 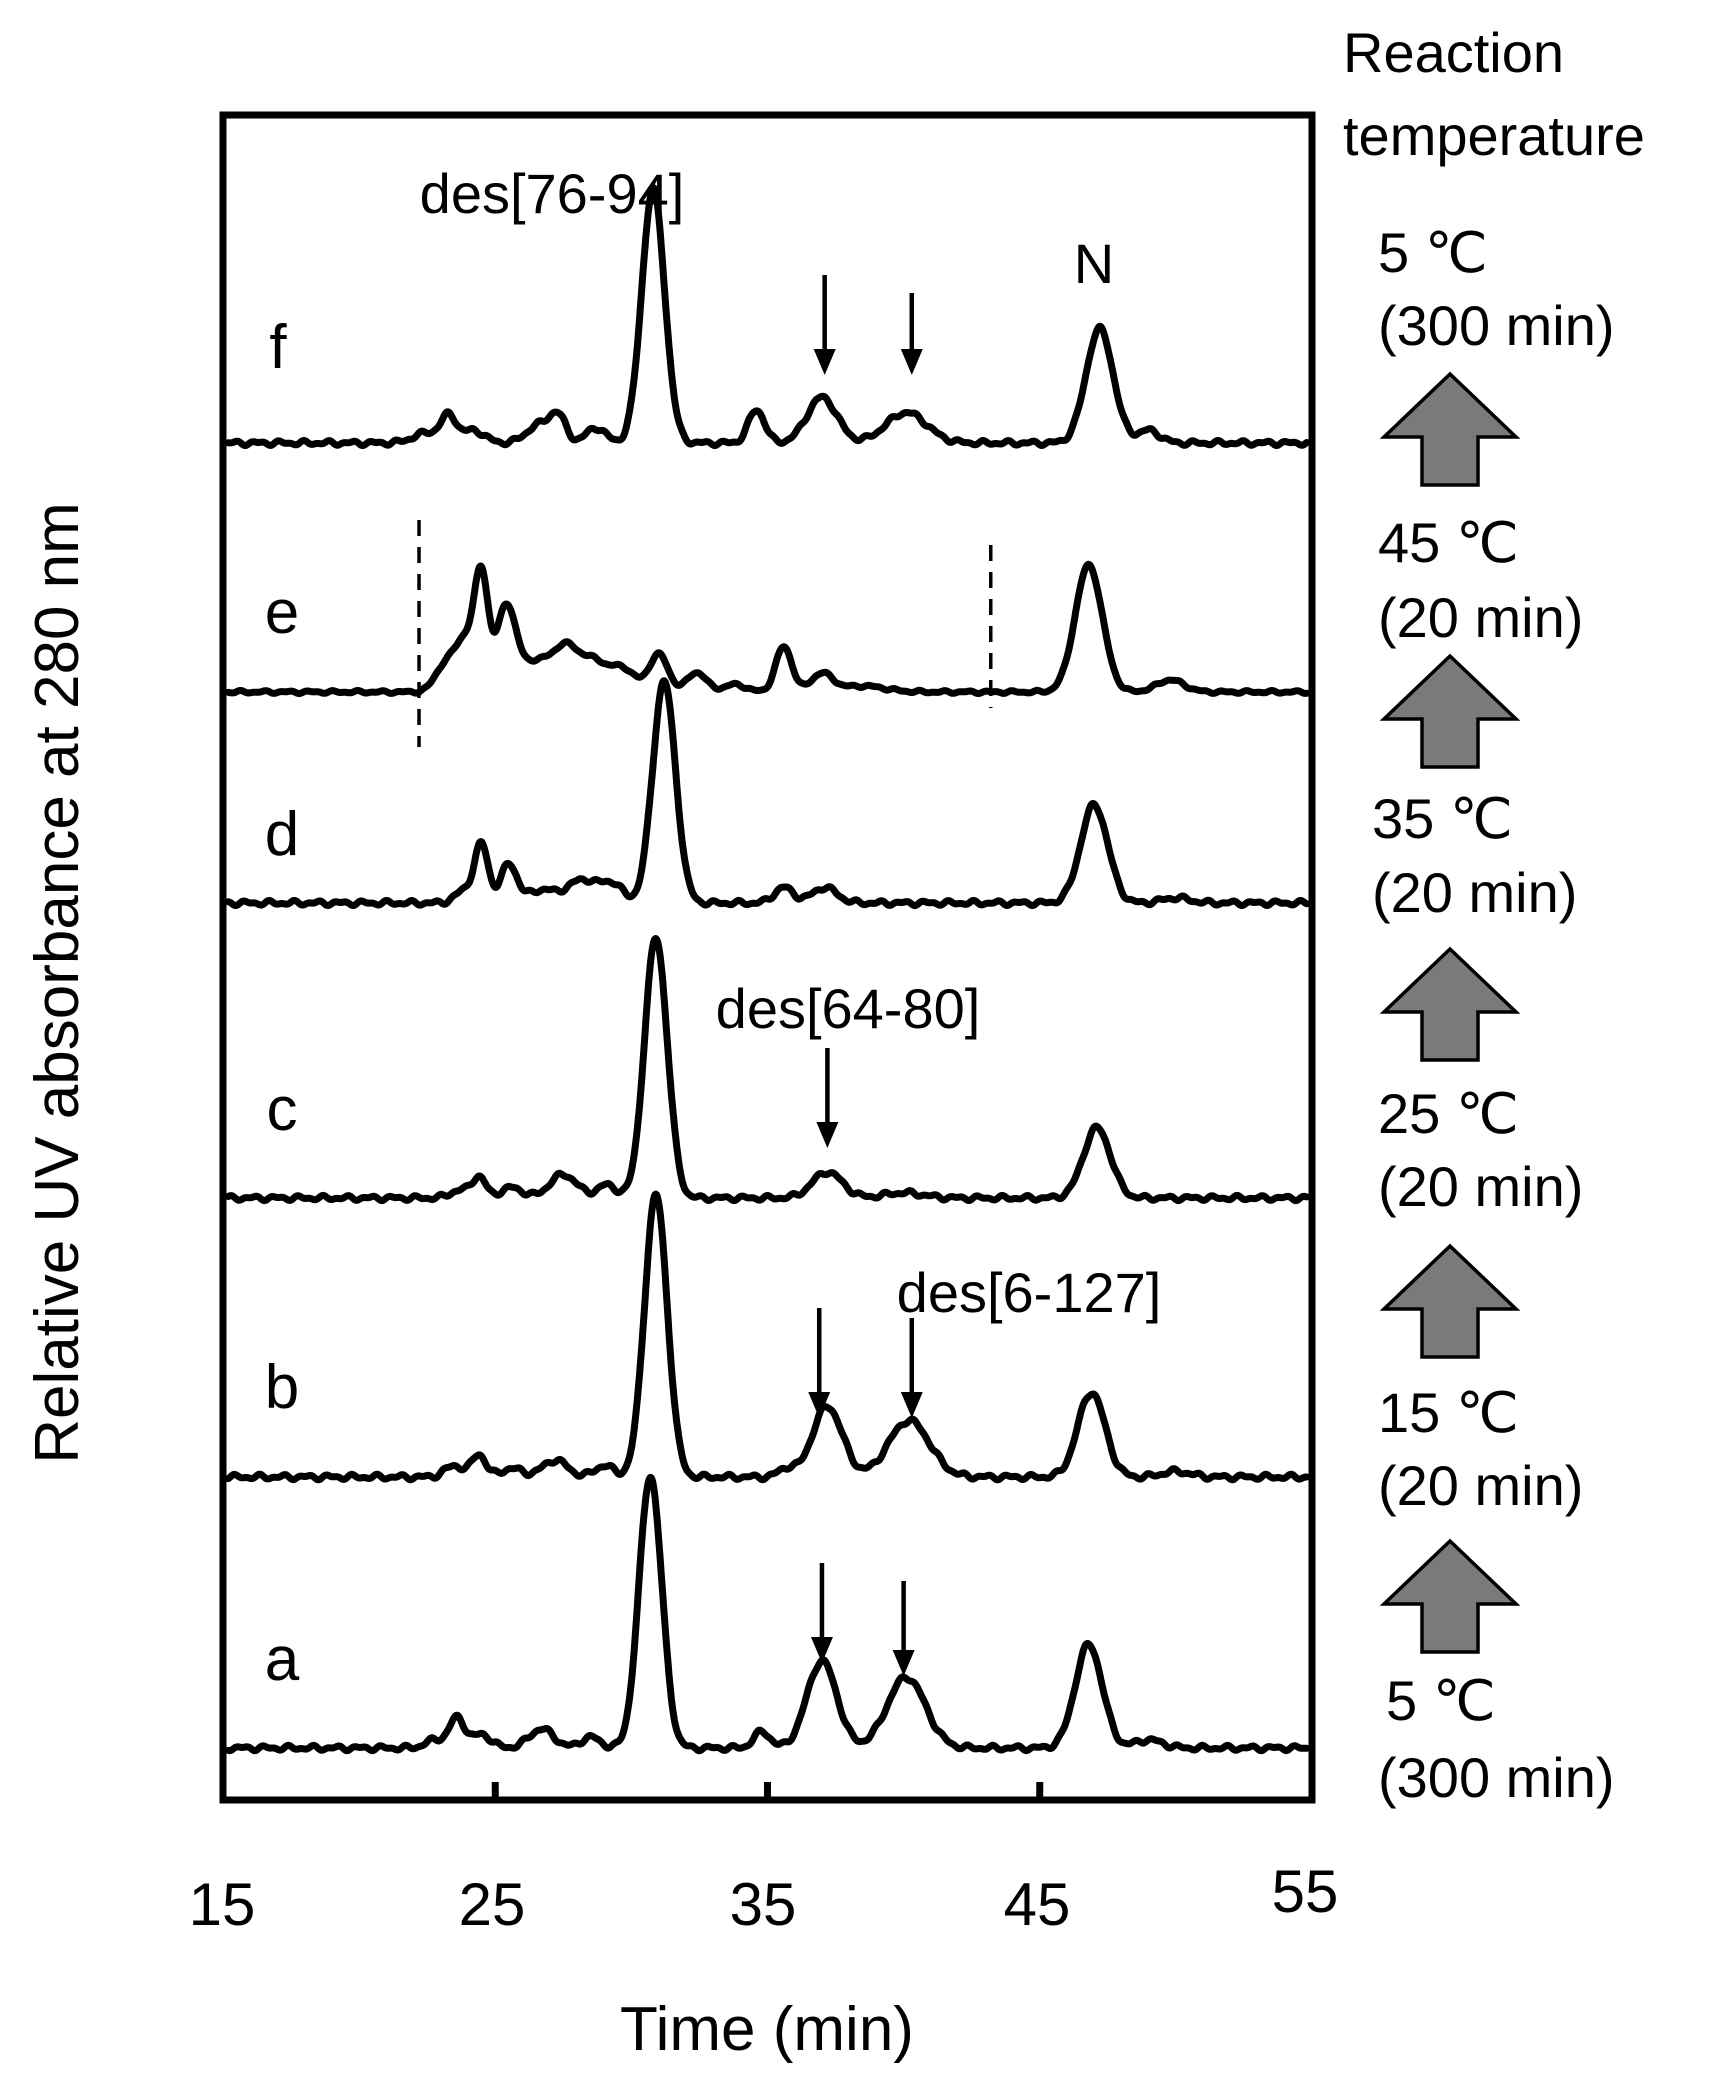 I want to click on annotation-n-peak: N, so click(x=1094, y=263).